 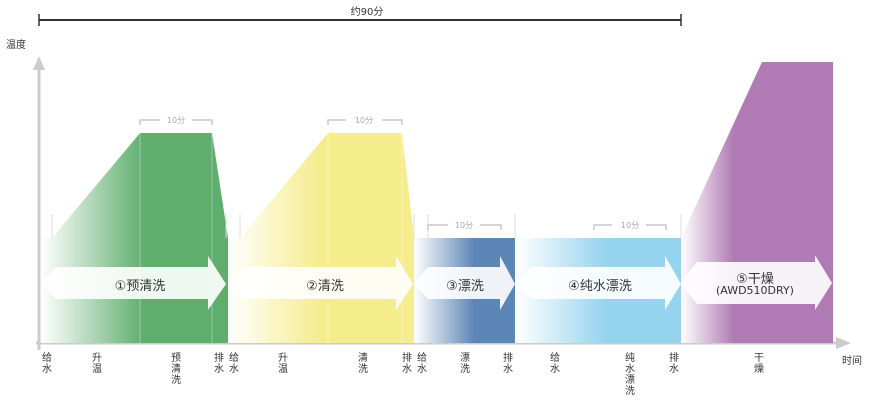 What do you see at coordinates (176, 369) in the screenshot?
I see `step-label: 预 清 洗` at bounding box center [176, 369].